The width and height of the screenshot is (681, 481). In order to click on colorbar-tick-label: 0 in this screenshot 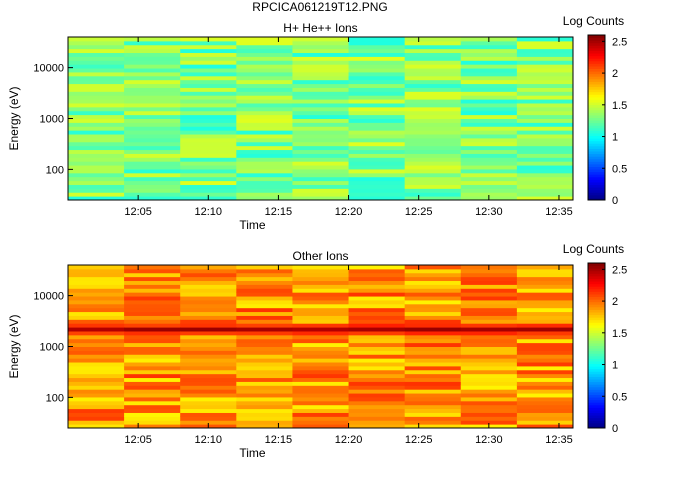, I will do `click(615, 201)`.